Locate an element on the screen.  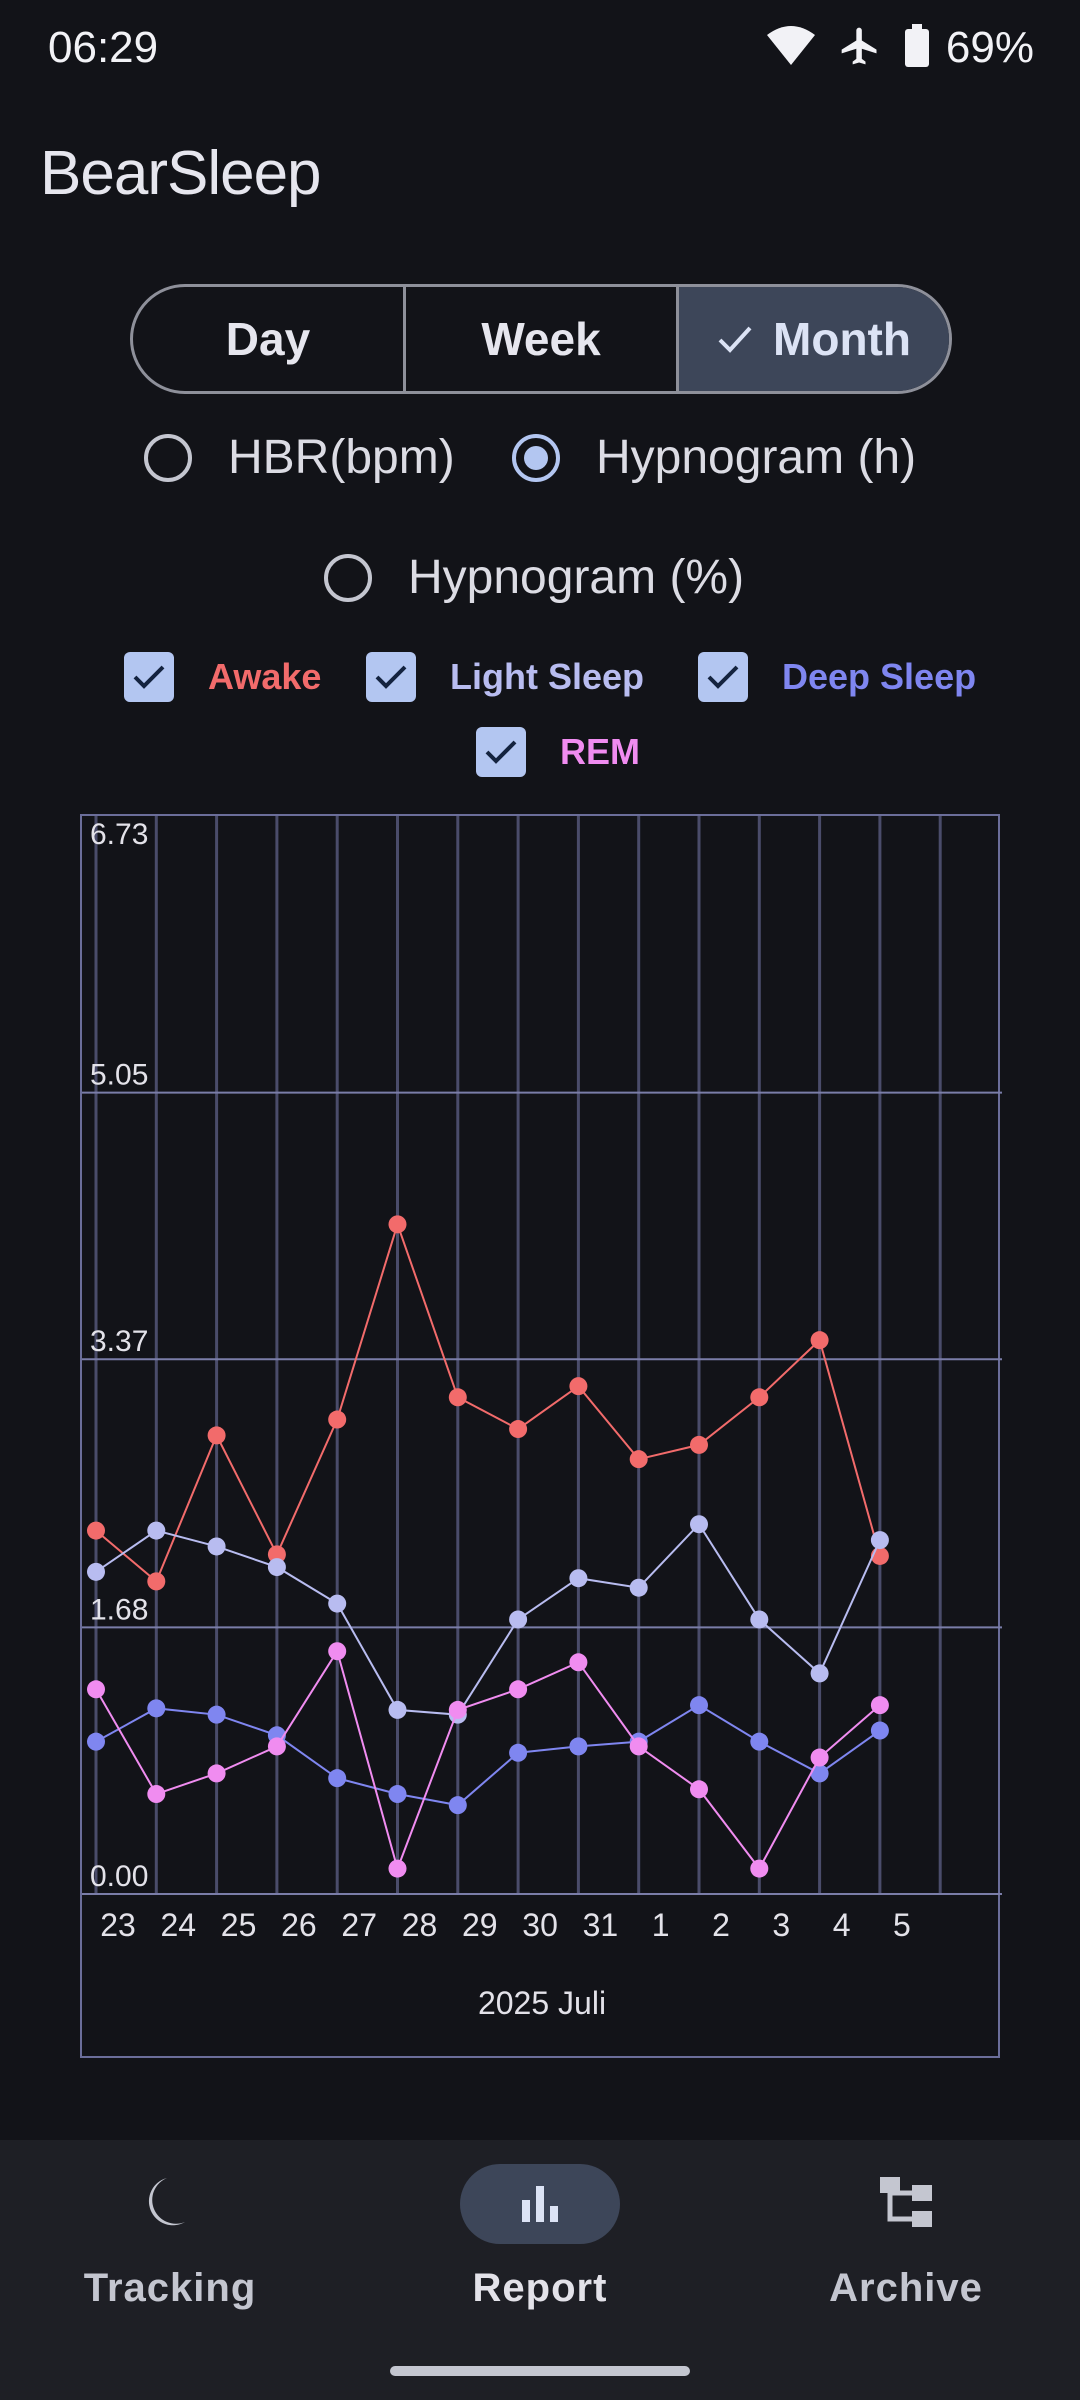
checkbox-deep-sleep is located at coordinates (723, 677).